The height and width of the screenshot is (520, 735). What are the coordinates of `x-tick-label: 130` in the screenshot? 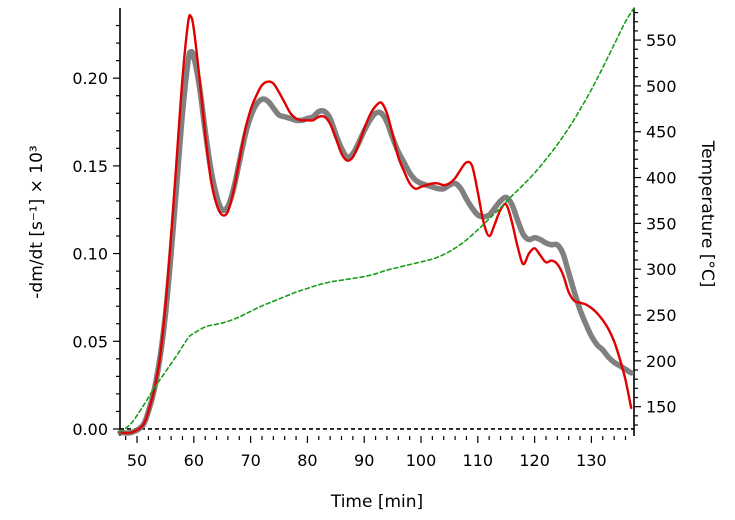 It's located at (591, 460).